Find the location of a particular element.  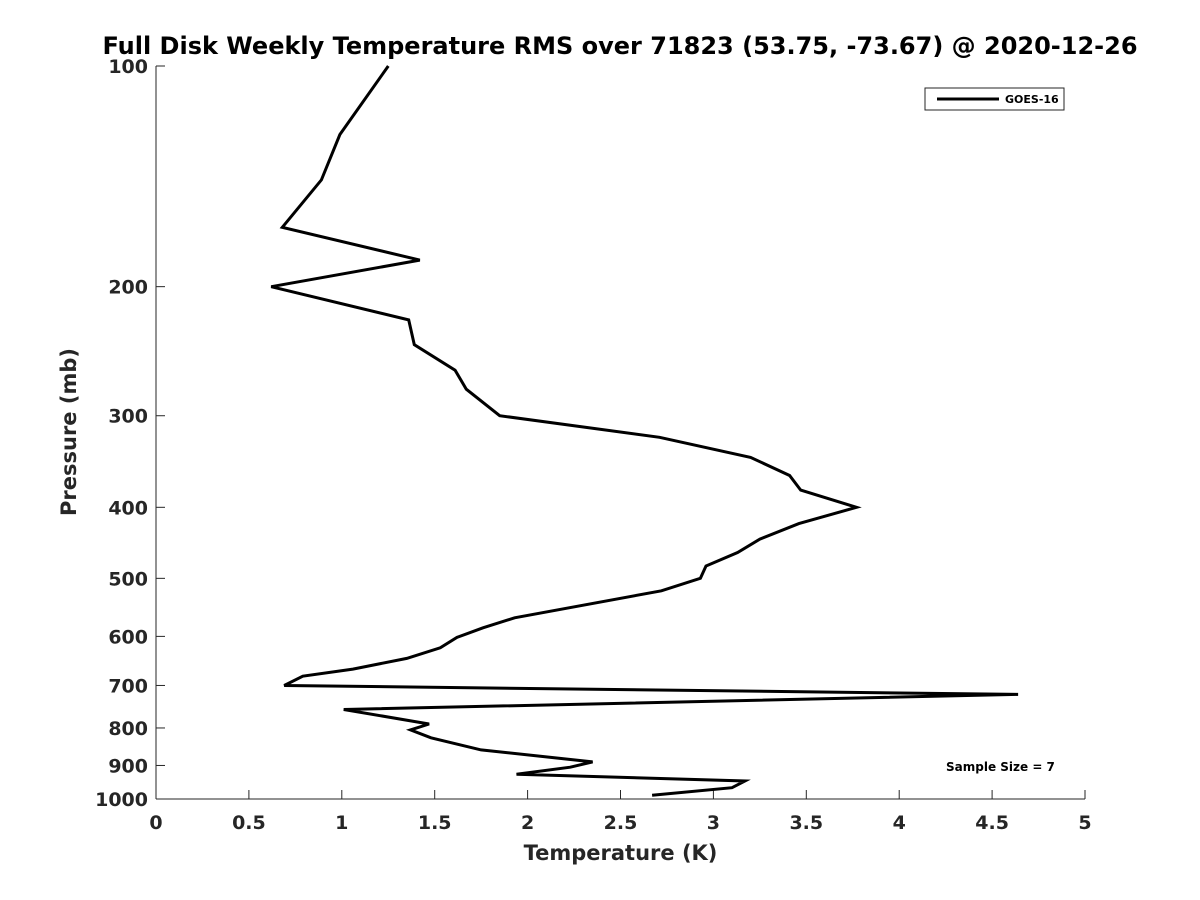

x-tick-label: 4 is located at coordinates (899, 823).